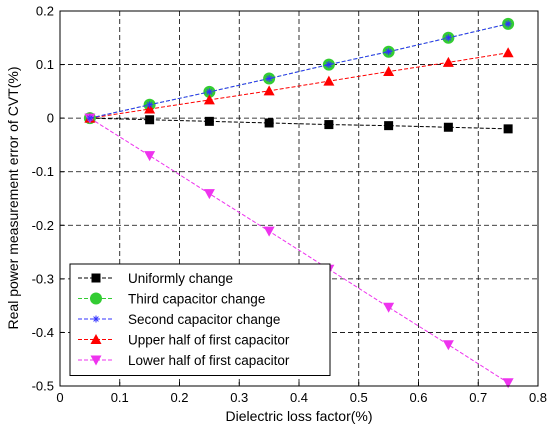  I want to click on x-tick-label: 0, so click(59, 397).